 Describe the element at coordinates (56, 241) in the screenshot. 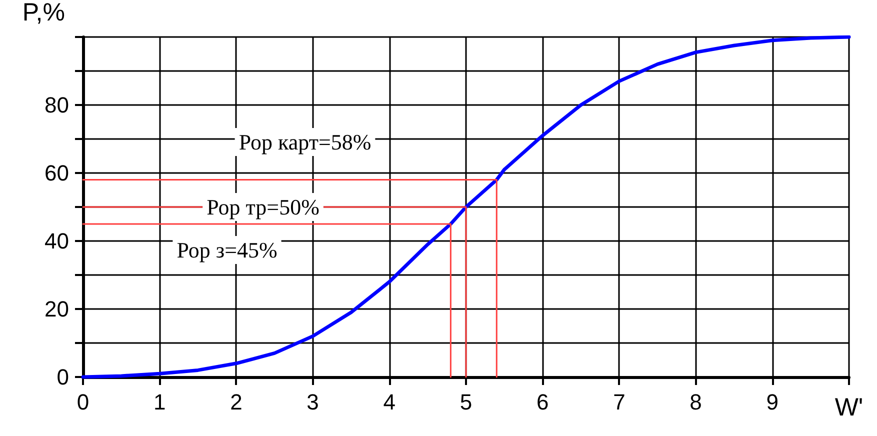

I see `y-tick-label: 40` at that location.